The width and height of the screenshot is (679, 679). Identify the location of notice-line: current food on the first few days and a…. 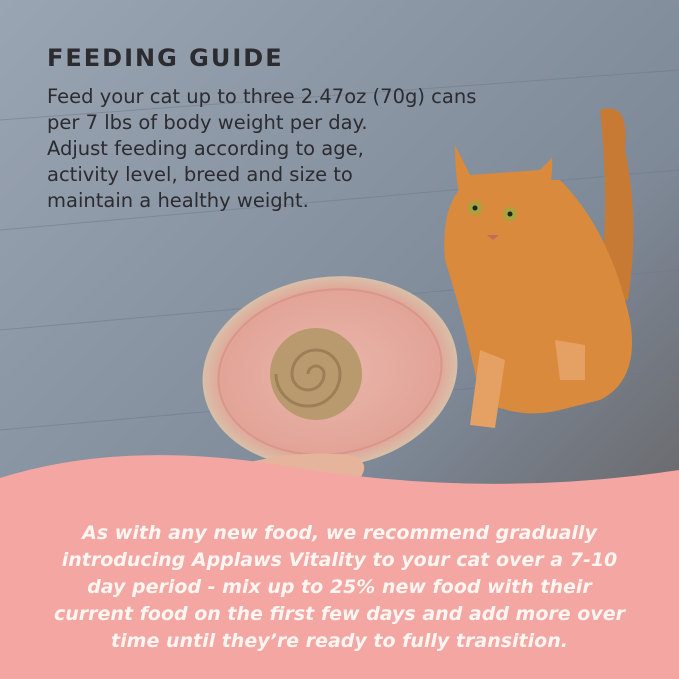
(339, 614).